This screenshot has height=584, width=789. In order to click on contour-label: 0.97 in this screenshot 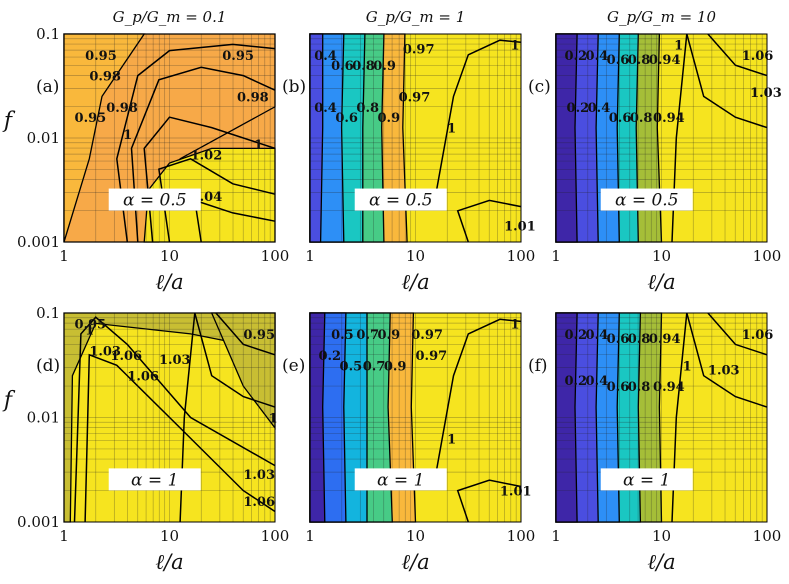, I will do `click(432, 356)`.